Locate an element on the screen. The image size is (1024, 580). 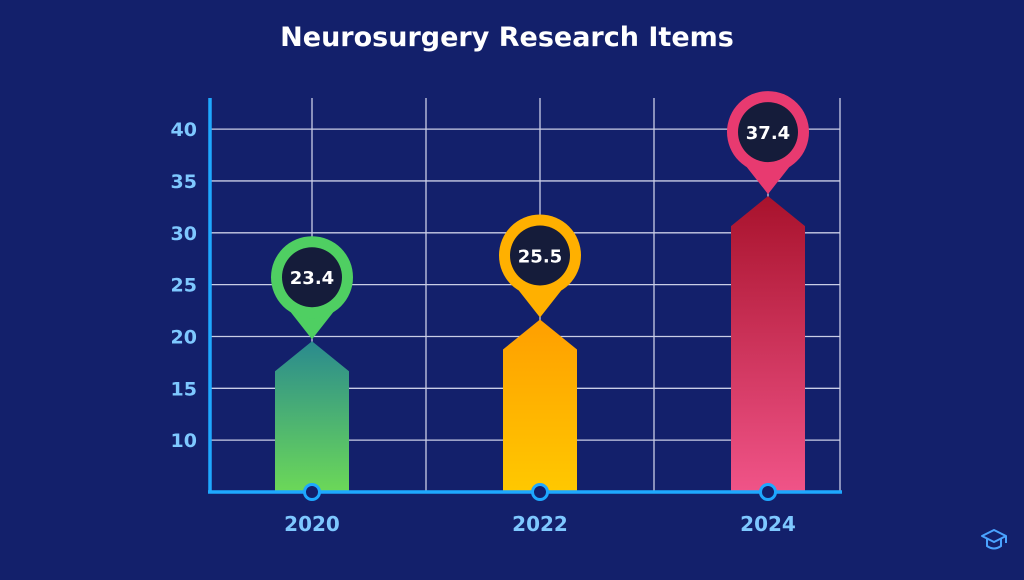
y-tick-label: 35 is located at coordinates (184, 182).